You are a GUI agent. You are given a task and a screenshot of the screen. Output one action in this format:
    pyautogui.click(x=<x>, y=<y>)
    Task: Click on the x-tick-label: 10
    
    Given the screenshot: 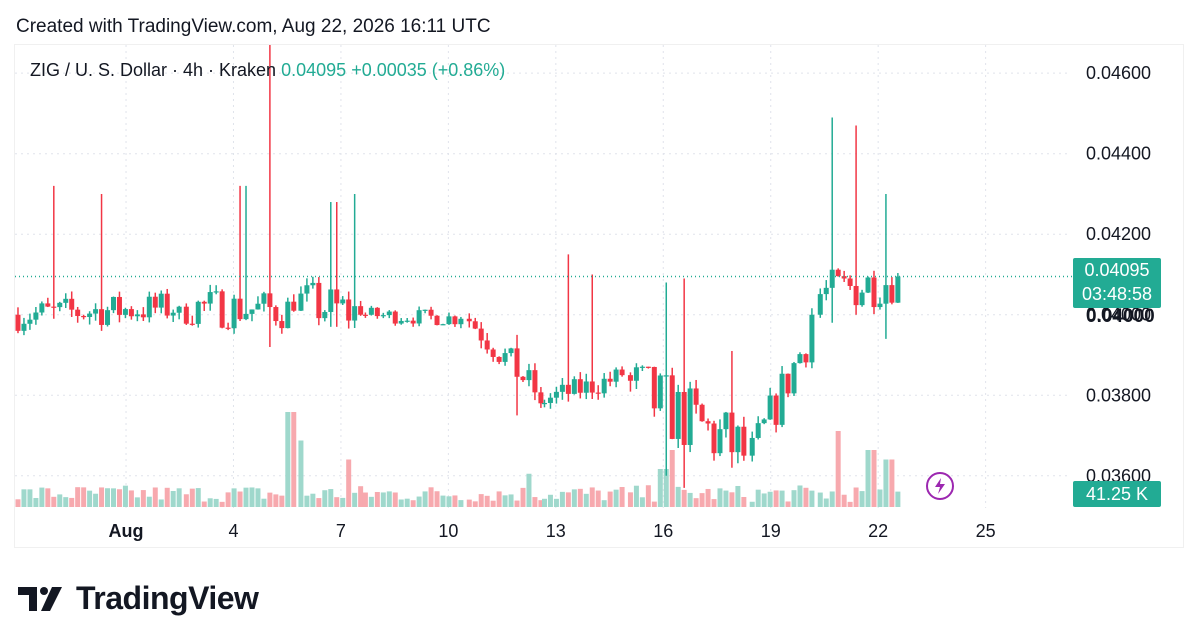 What is the action you would take?
    pyautogui.click(x=448, y=531)
    